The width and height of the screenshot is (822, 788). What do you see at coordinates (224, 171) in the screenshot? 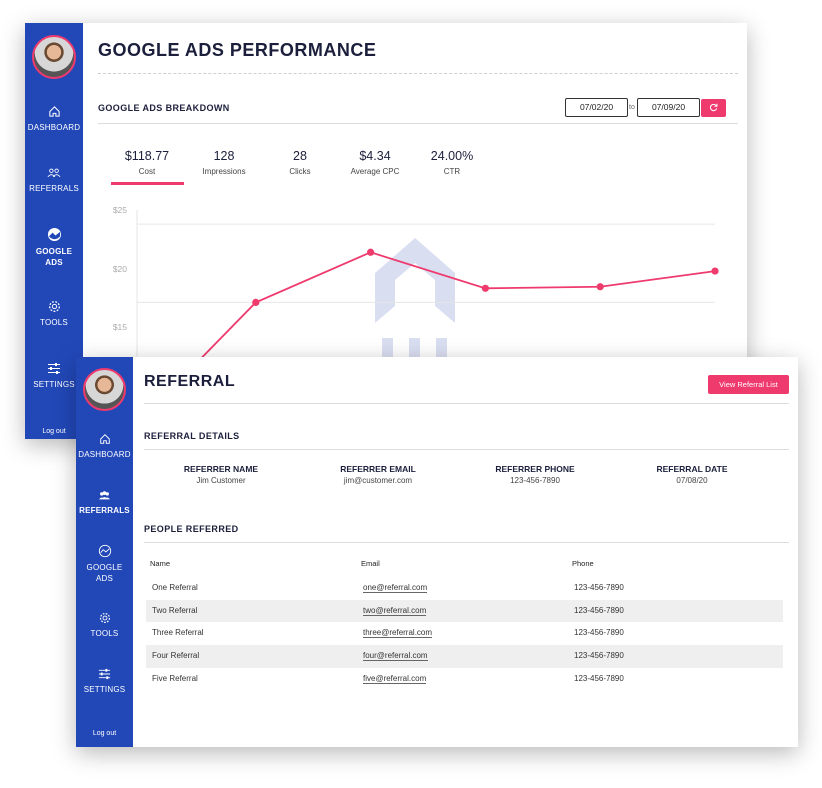
I see `metric-label: Impressions` at bounding box center [224, 171].